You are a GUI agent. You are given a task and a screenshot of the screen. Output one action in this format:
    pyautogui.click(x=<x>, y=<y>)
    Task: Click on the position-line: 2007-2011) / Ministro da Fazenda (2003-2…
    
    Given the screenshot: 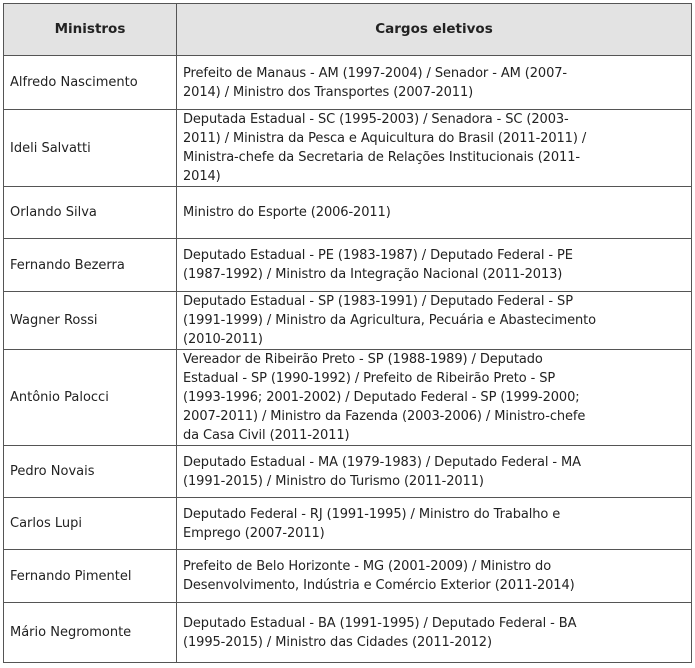 What is the action you would take?
    pyautogui.click(x=384, y=416)
    